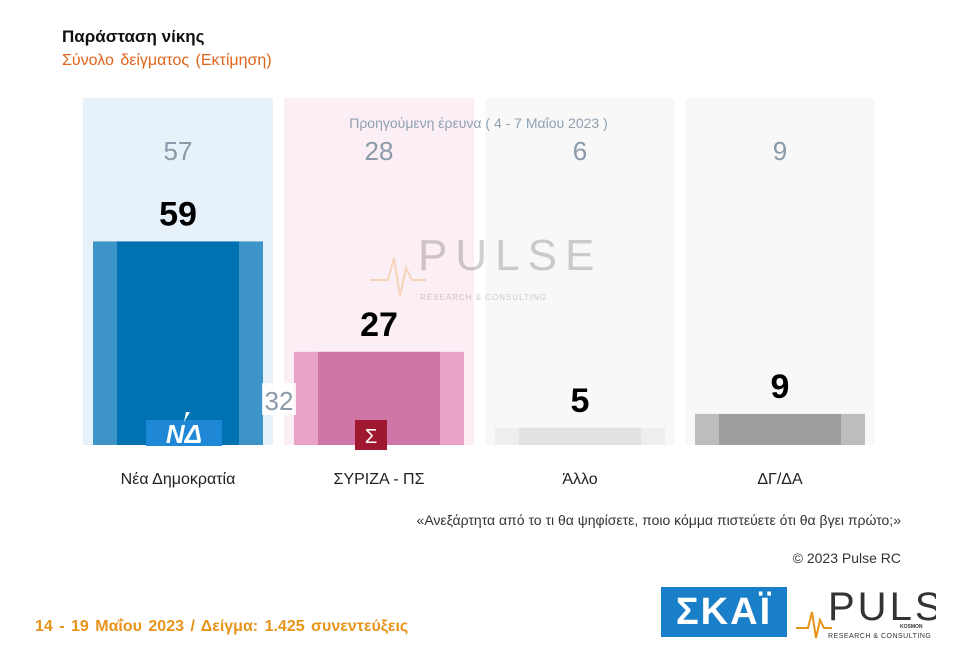  What do you see at coordinates (178, 214) in the screenshot?
I see `value-label-nd: 59` at bounding box center [178, 214].